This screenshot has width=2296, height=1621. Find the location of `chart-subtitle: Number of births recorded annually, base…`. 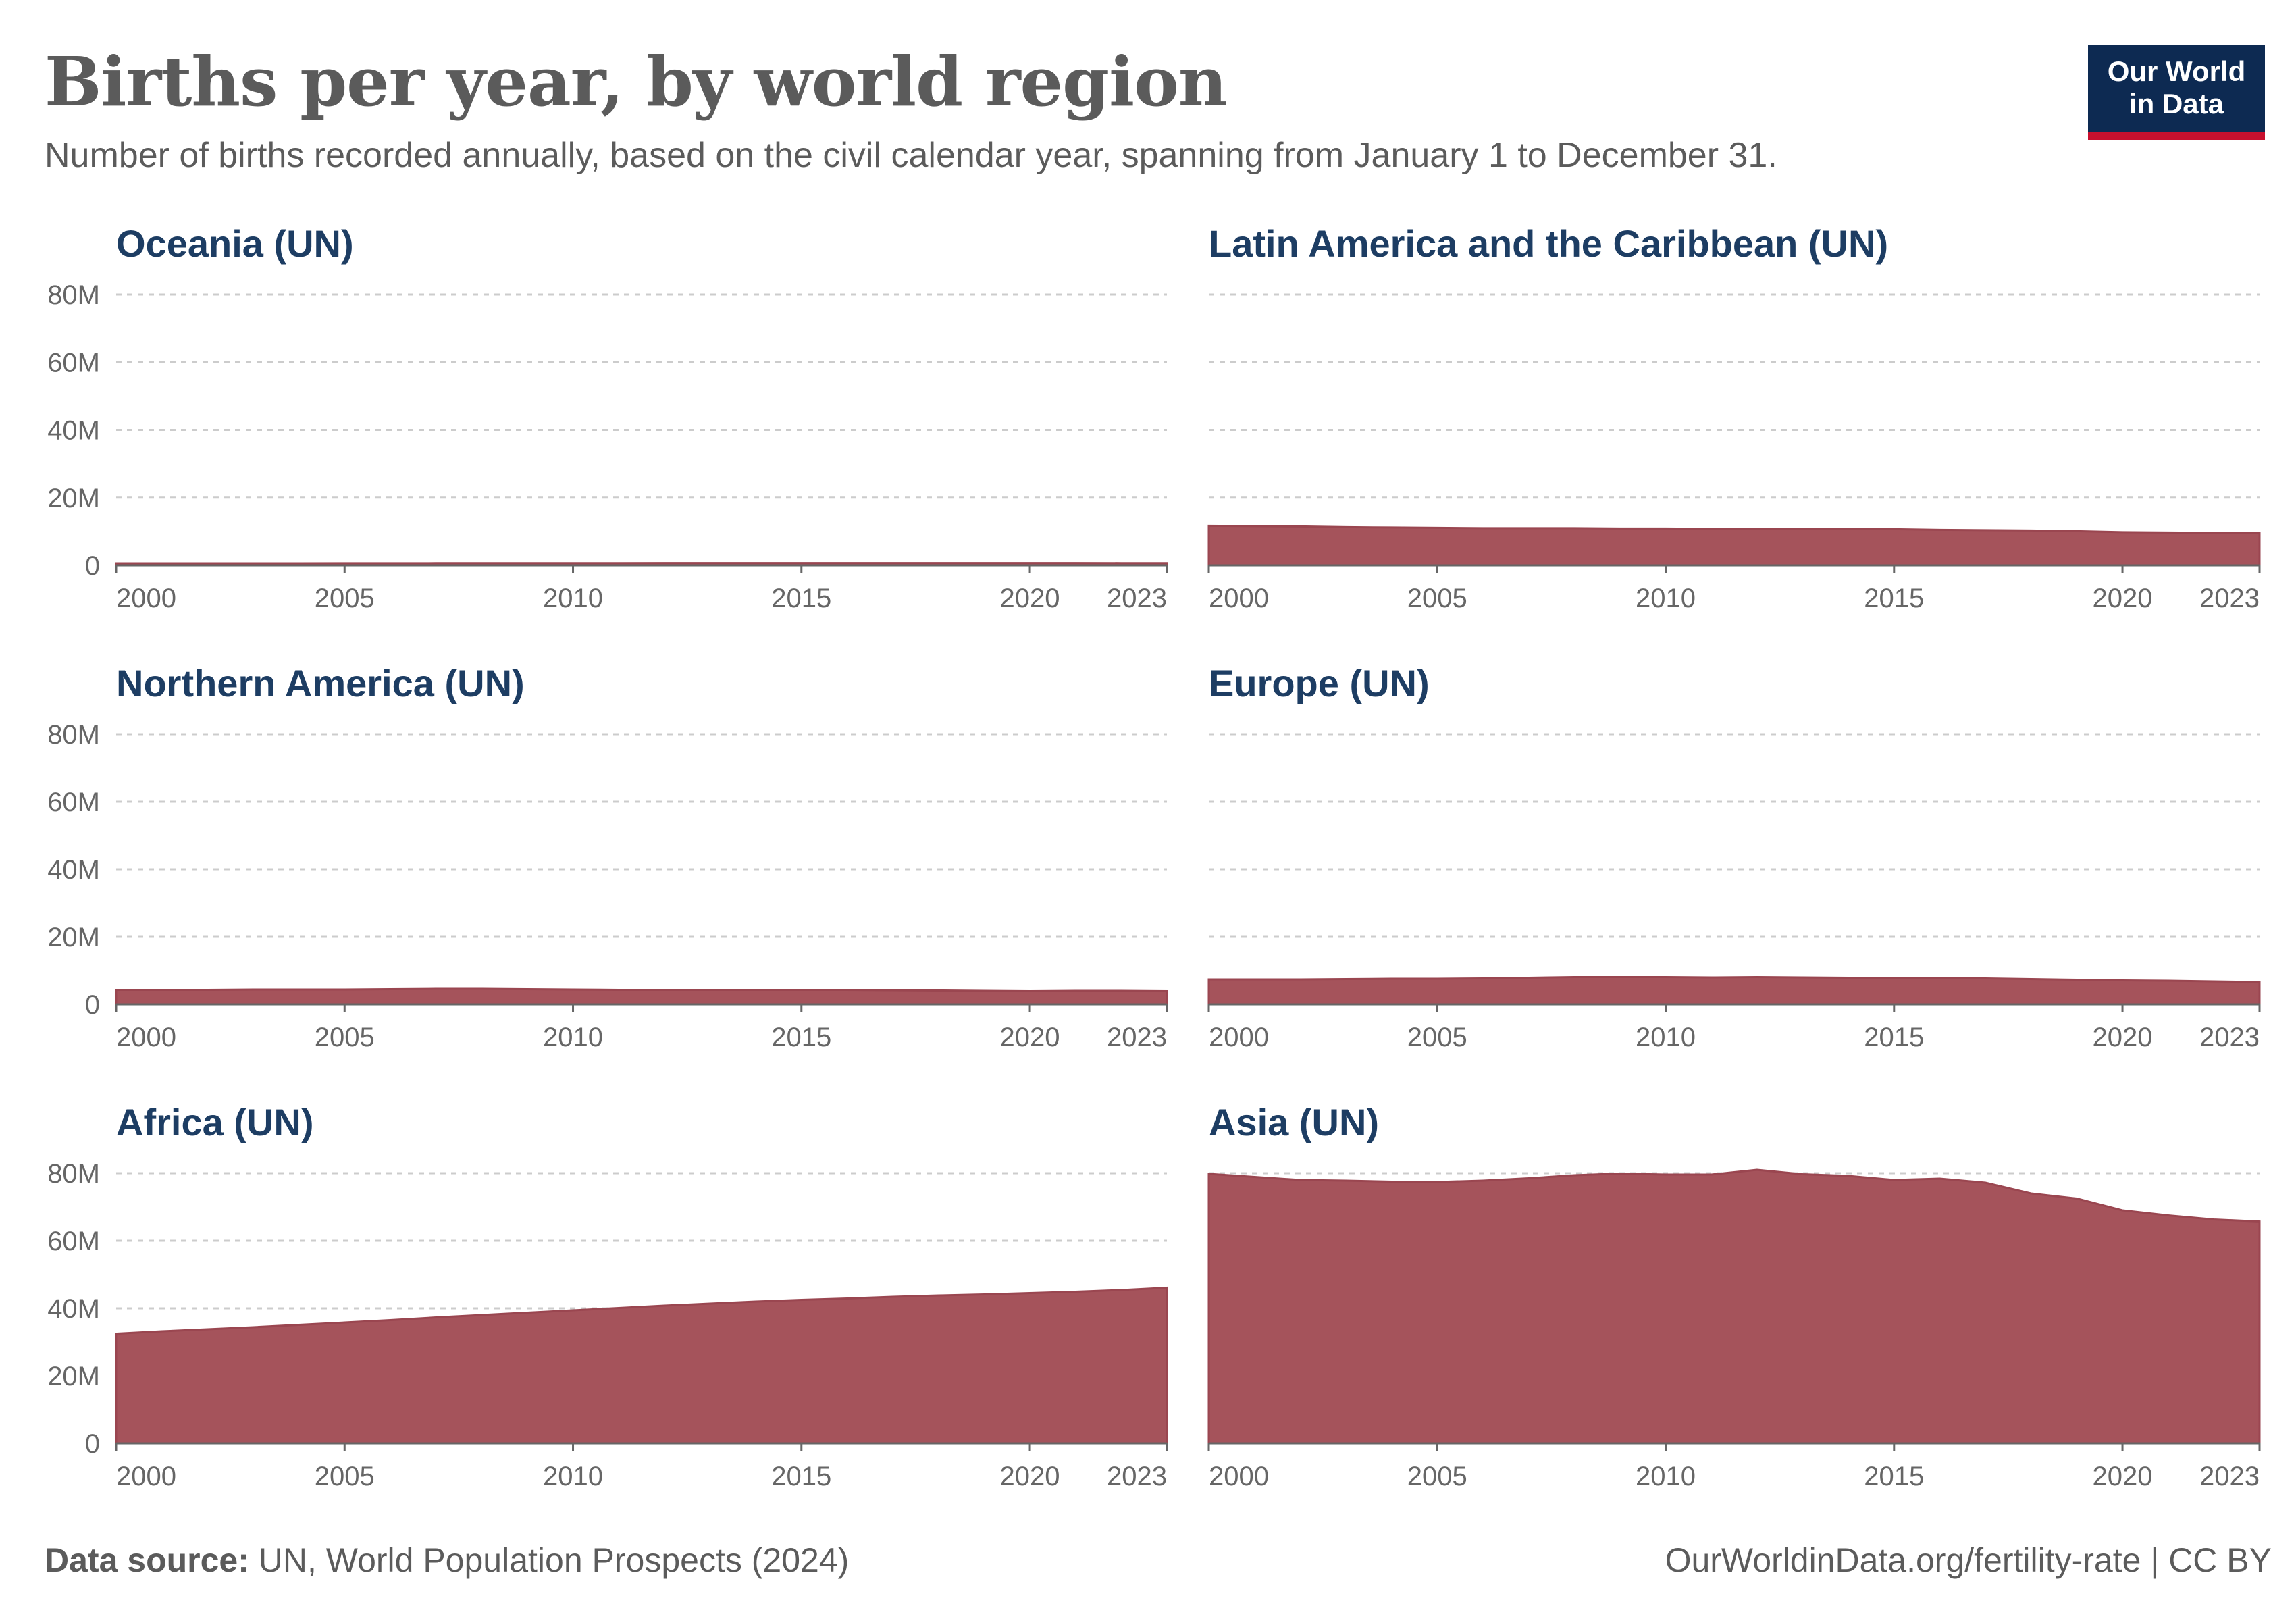

chart-subtitle: Number of births recorded annually, base… is located at coordinates (911, 155).